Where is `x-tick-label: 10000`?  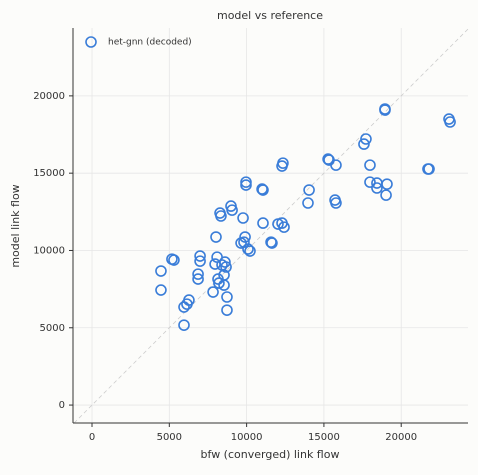
x-tick-label: 10000 is located at coordinates (247, 437).